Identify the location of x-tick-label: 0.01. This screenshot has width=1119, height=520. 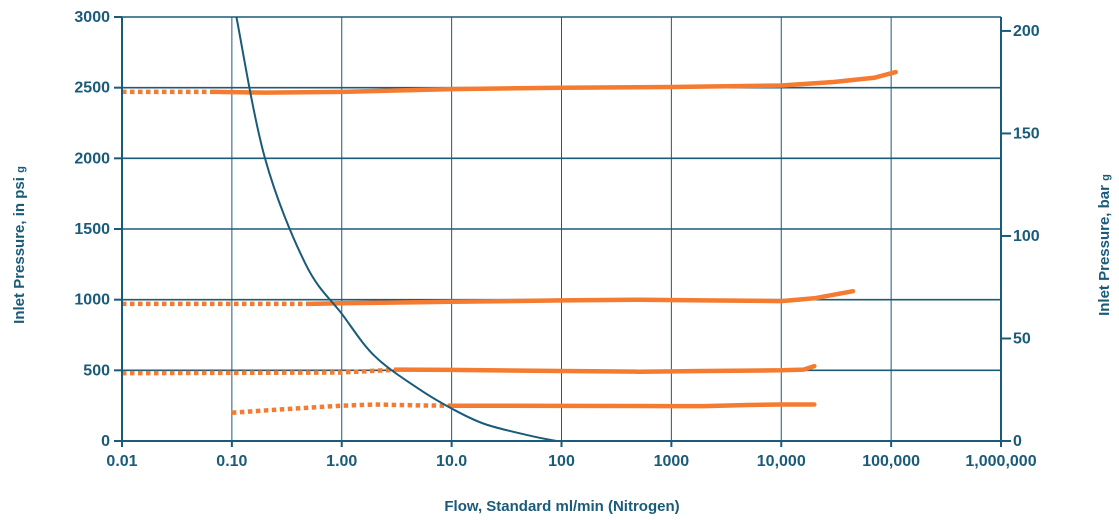
(121, 461).